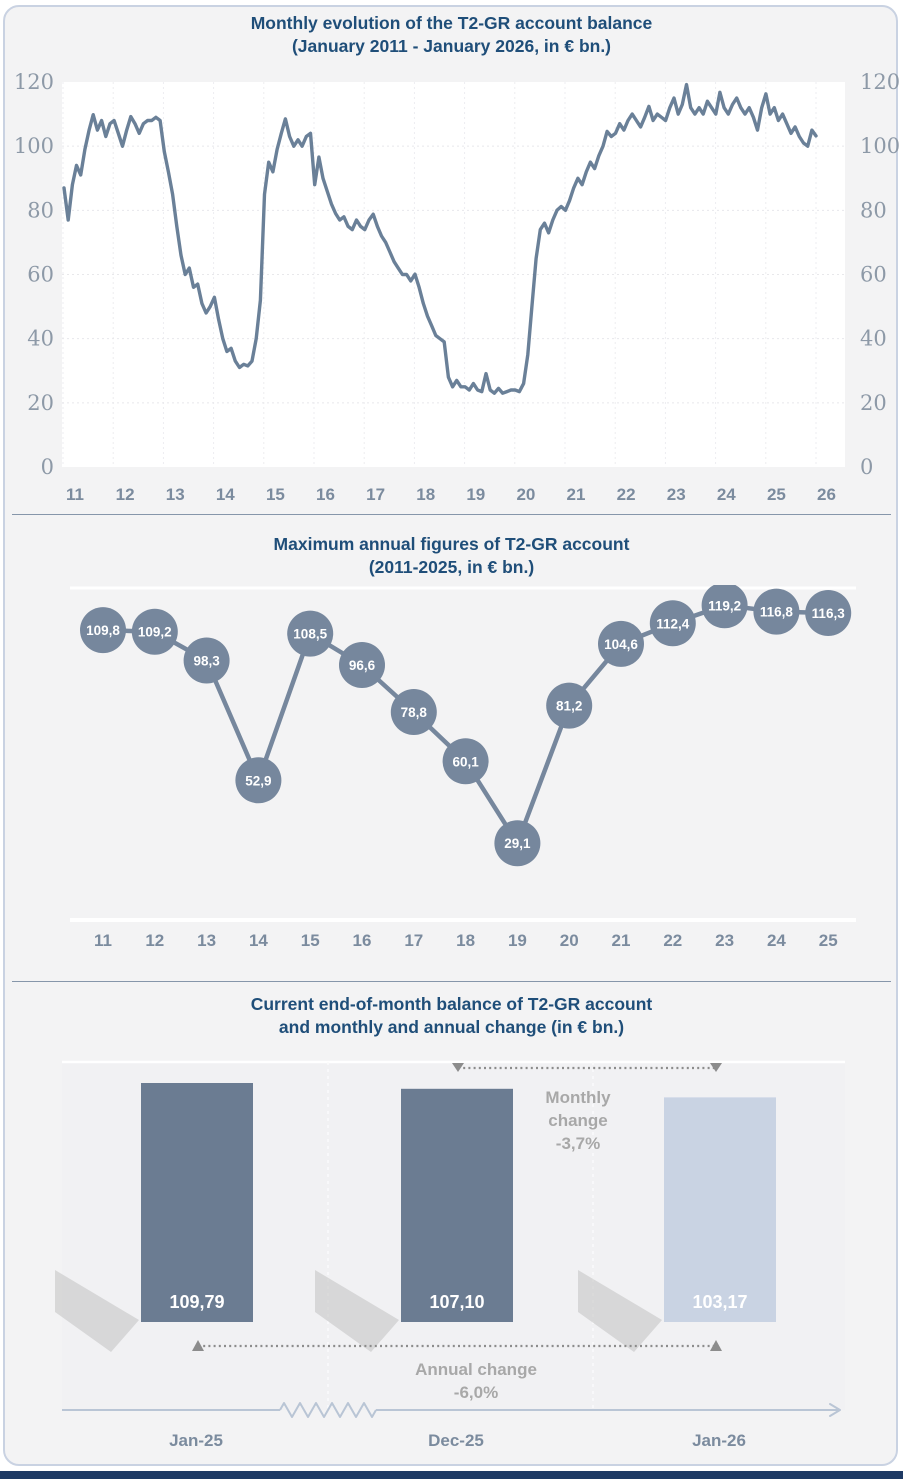 This screenshot has height=1479, width=903. Describe the element at coordinates (873, 403) in the screenshot. I see `y-axis-tick-right: 20` at that location.